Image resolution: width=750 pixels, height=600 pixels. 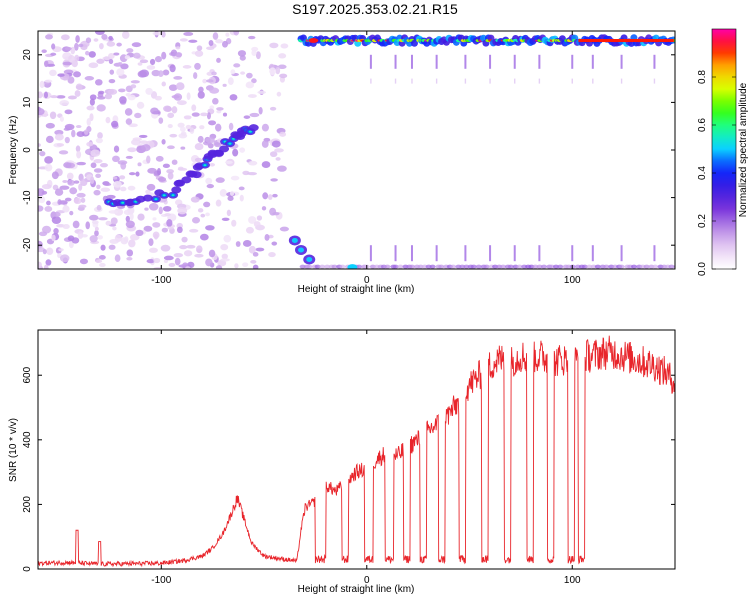 What do you see at coordinates (27, 245) in the screenshot?
I see `spectrogram-y-tick-label: -20` at bounding box center [27, 245].